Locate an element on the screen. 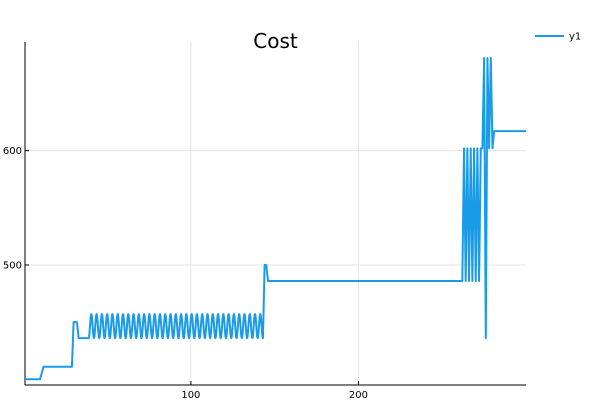  chart-title: Cost is located at coordinates (275, 41).